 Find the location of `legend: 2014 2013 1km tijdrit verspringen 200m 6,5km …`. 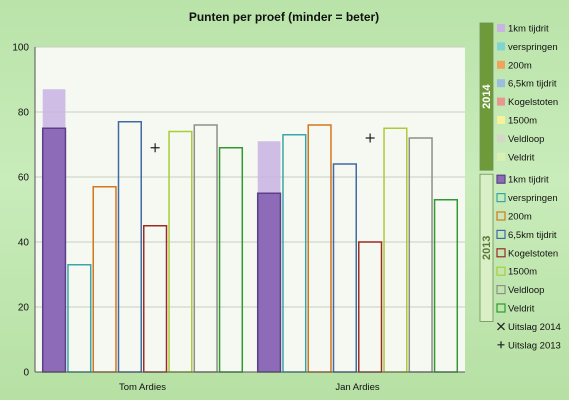

legend: 2014 2013 1km tijdrit verspringen 200m 6,5km … is located at coordinates (520, 186).